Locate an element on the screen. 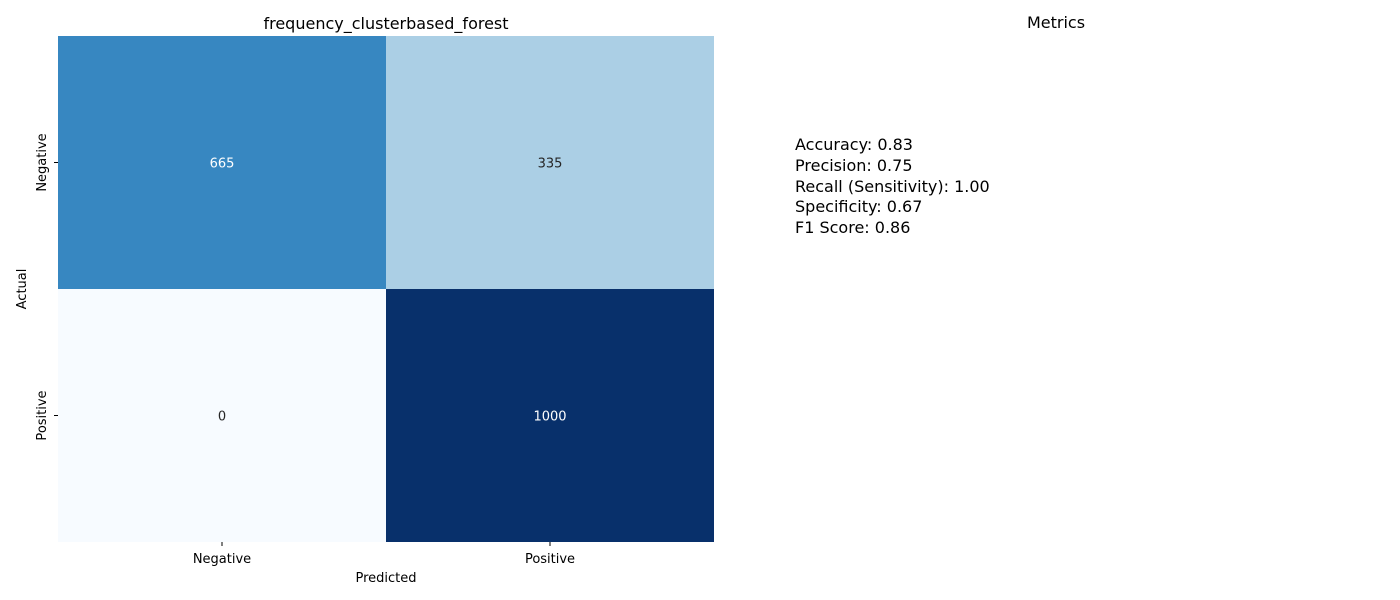 The image size is (1400, 600). cell-value-label: 1000 is located at coordinates (549, 417).